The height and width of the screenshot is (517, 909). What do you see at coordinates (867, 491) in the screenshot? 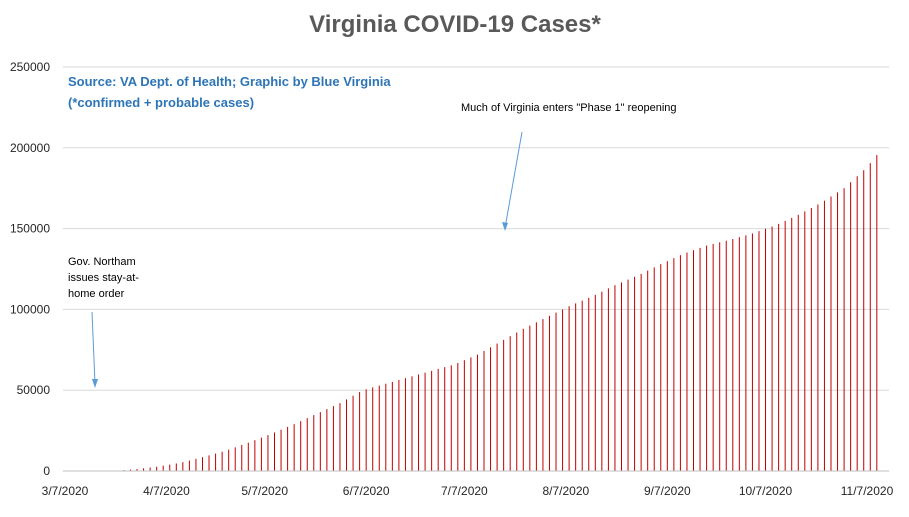
I see `x-tick-label: 11/7/2020` at bounding box center [867, 491].